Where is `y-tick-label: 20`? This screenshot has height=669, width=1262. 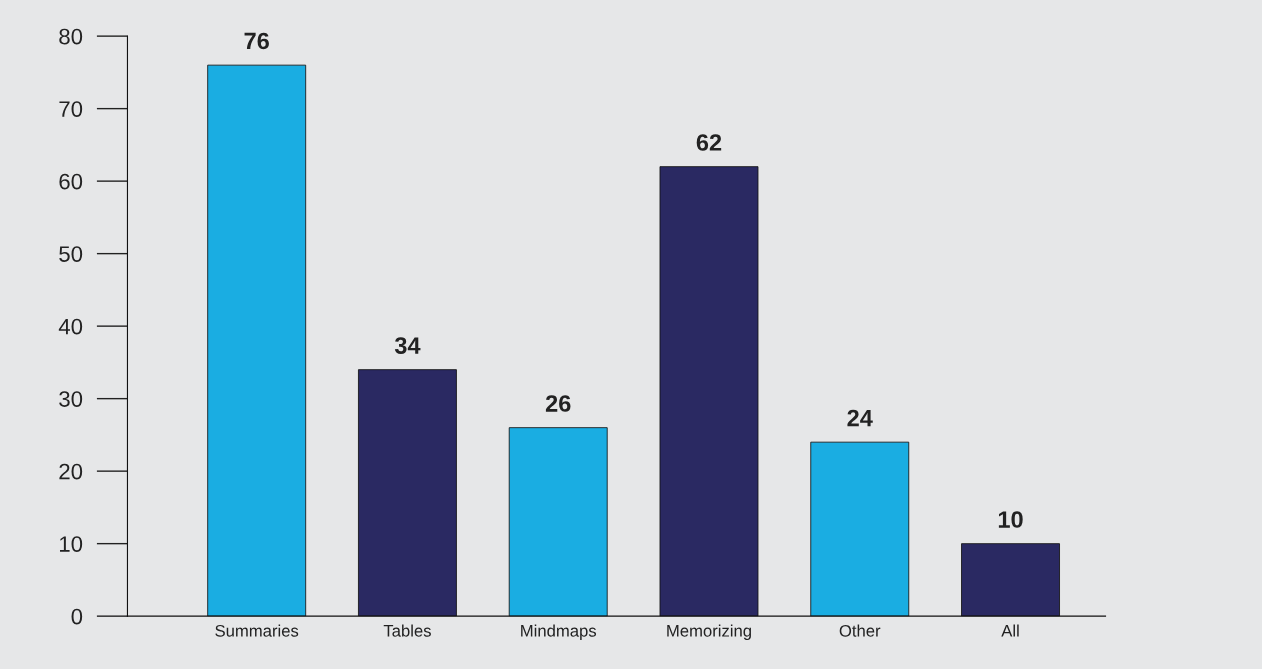 y-tick-label: 20 is located at coordinates (71, 471).